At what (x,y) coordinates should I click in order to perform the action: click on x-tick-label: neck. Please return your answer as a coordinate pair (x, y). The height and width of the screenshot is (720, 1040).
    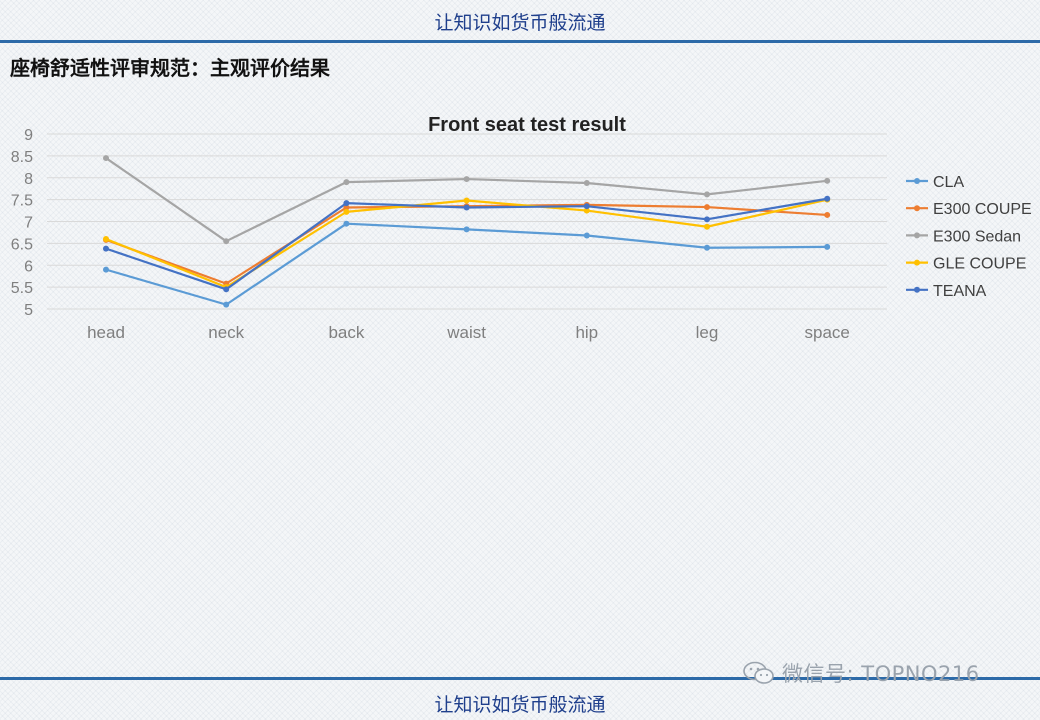
    Looking at the image, I should click on (226, 332).